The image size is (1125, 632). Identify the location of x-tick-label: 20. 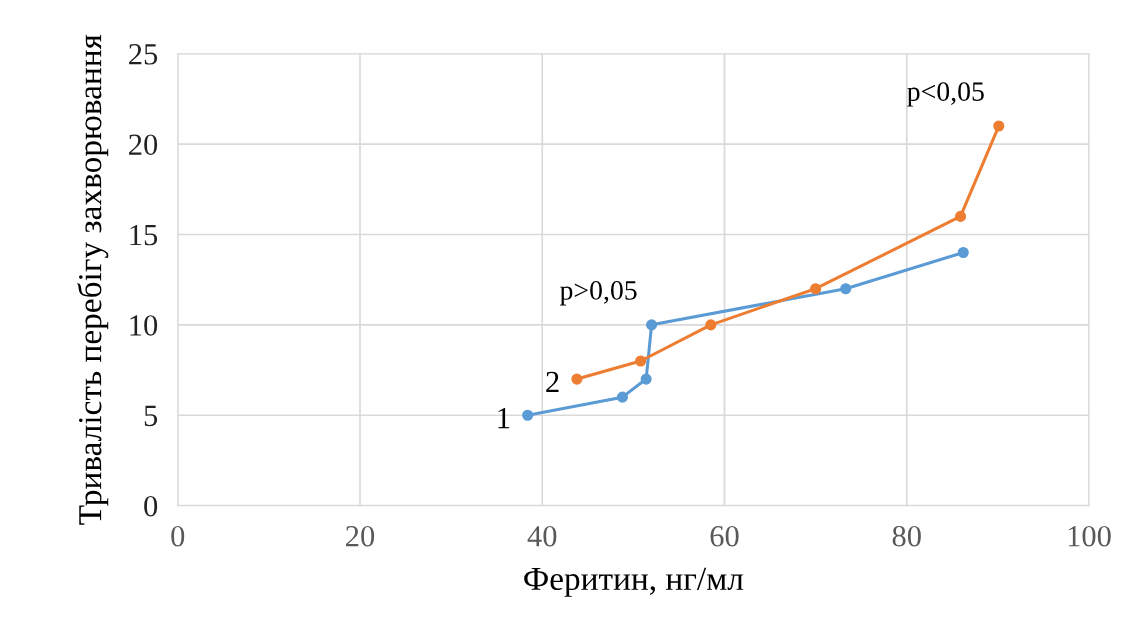
(360, 536).